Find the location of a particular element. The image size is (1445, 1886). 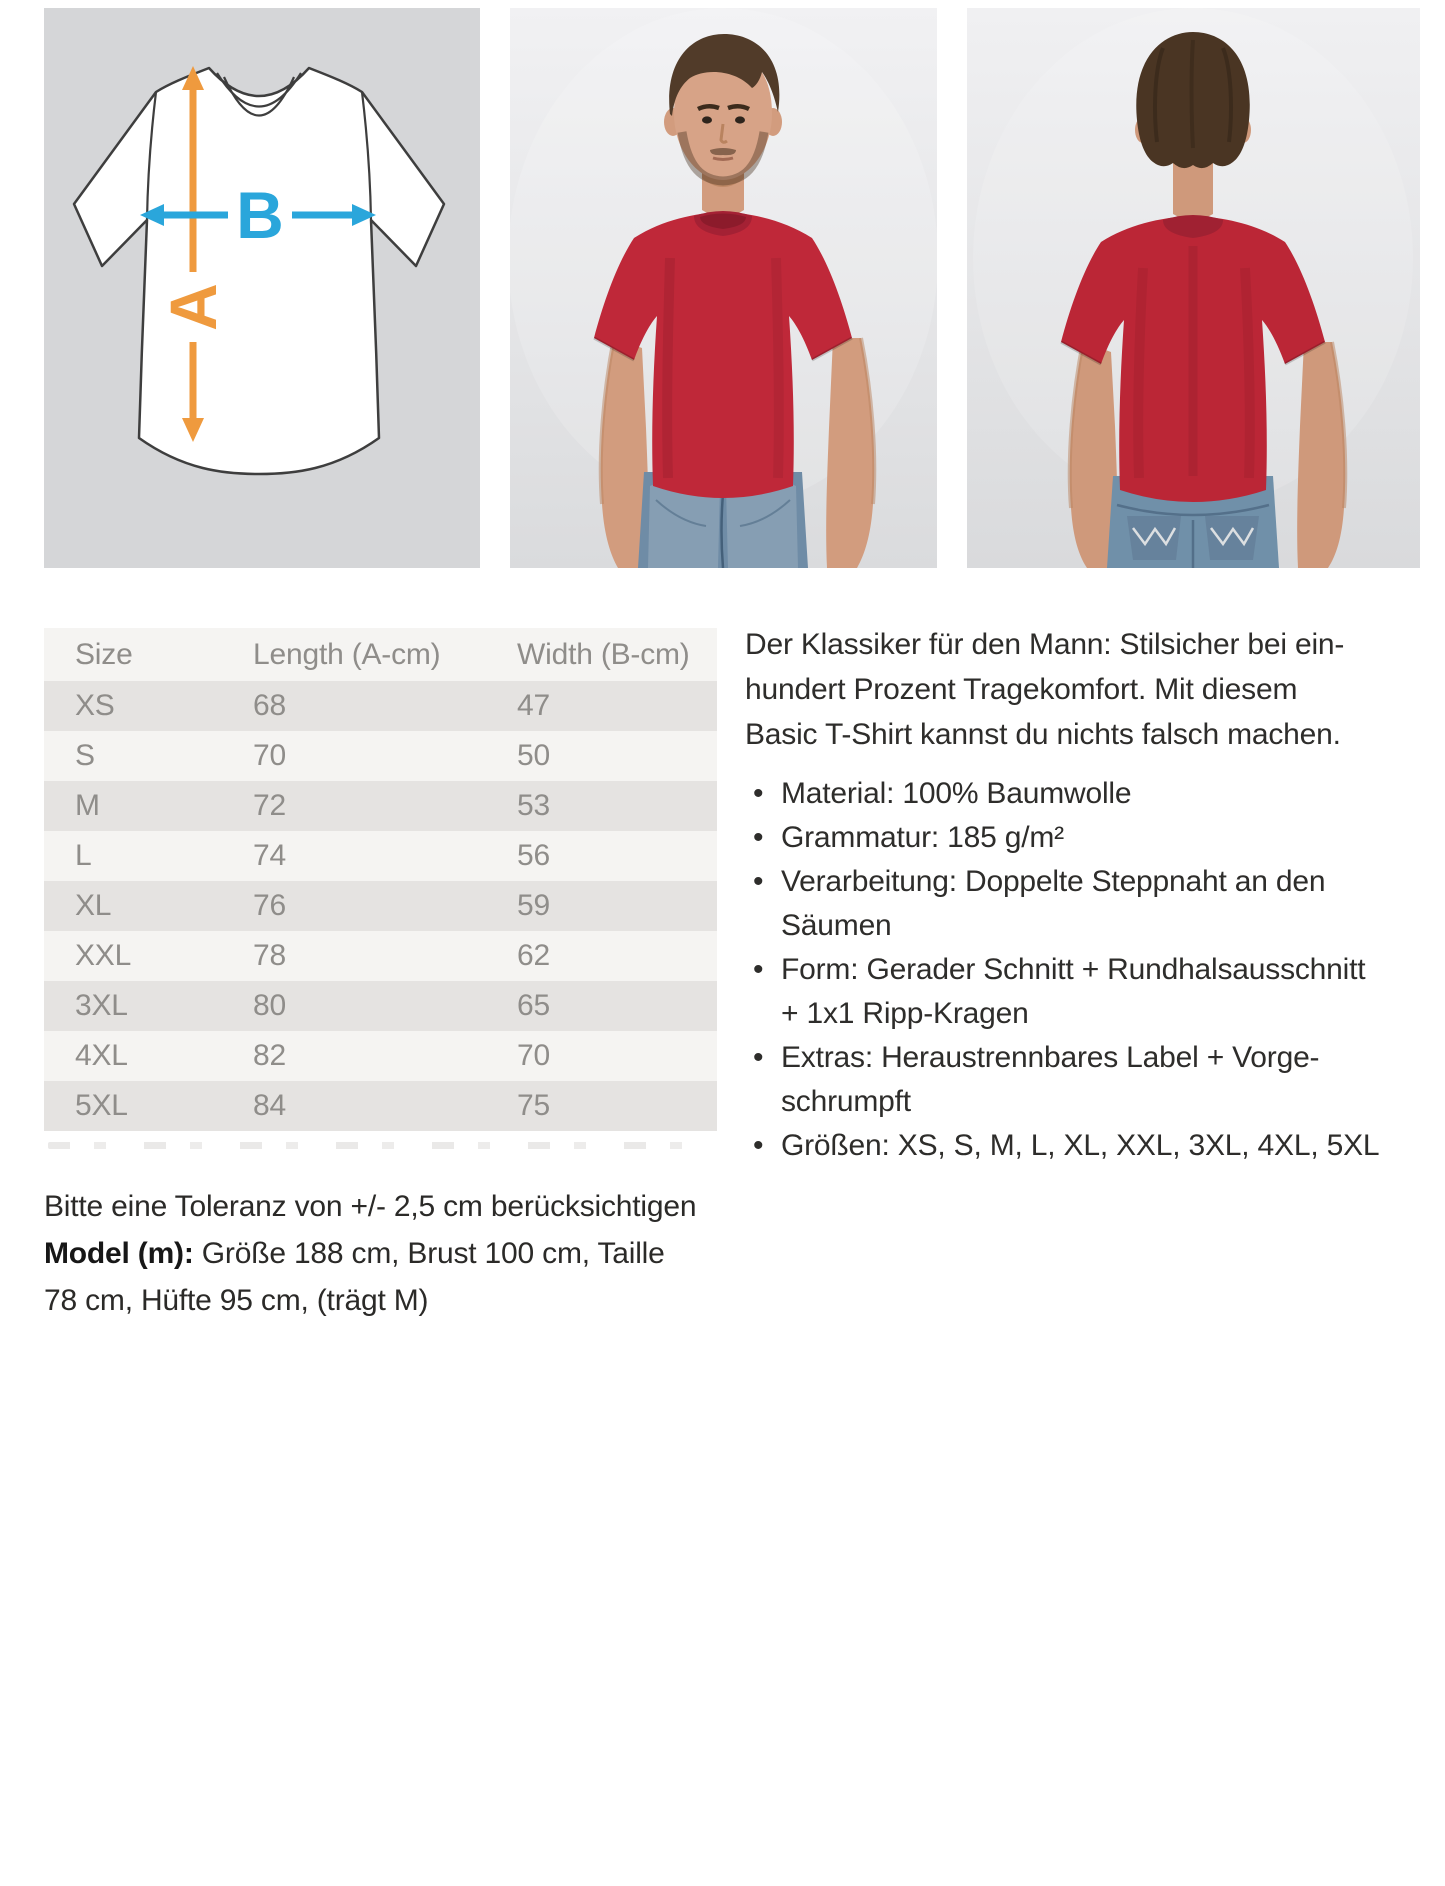

model-back-photo is located at coordinates (1193, 288).